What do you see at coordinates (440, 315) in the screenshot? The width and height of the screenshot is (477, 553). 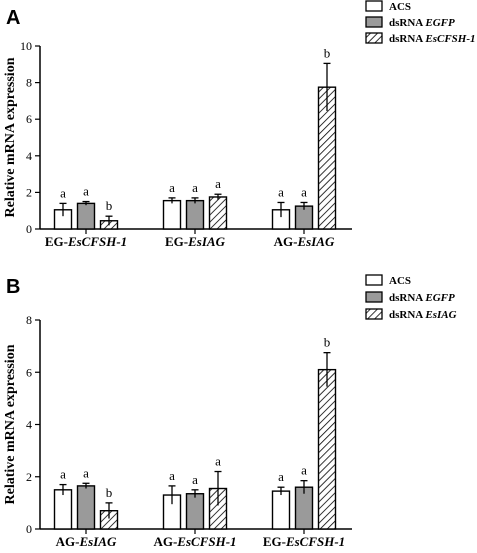 I see `legend-label-italic: EsIAG` at bounding box center [440, 315].